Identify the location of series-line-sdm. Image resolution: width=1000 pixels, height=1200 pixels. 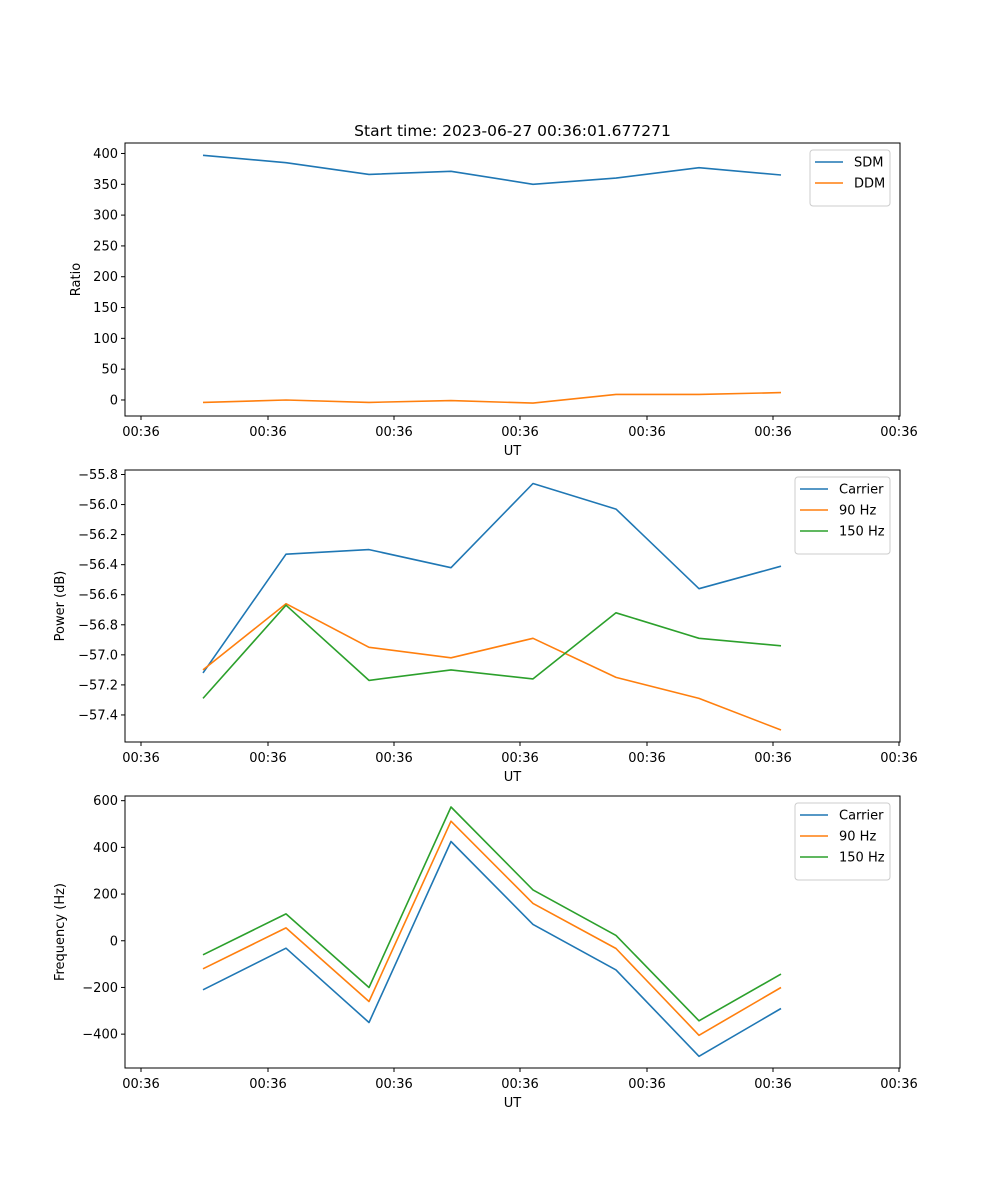
(492, 170).